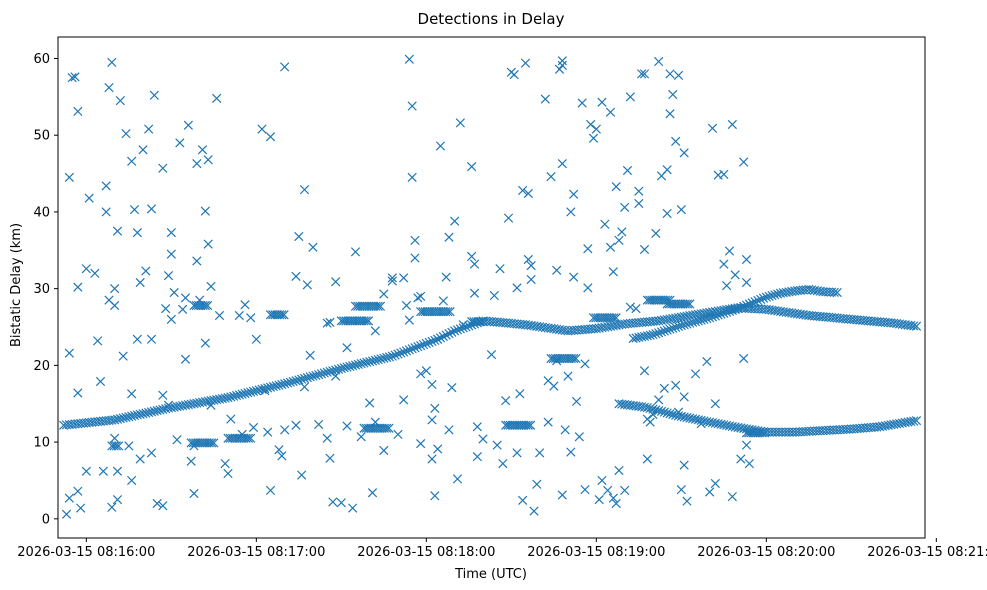 This screenshot has width=987, height=590. I want to click on x-tick-label: 2026-03-15 08:17:00, so click(256, 552).